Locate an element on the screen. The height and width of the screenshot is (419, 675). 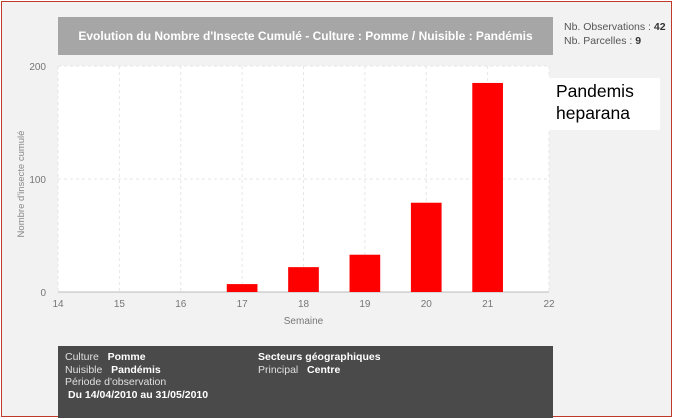
parcelles-line: Nb. Parcelles : 9 is located at coordinates (615, 41).